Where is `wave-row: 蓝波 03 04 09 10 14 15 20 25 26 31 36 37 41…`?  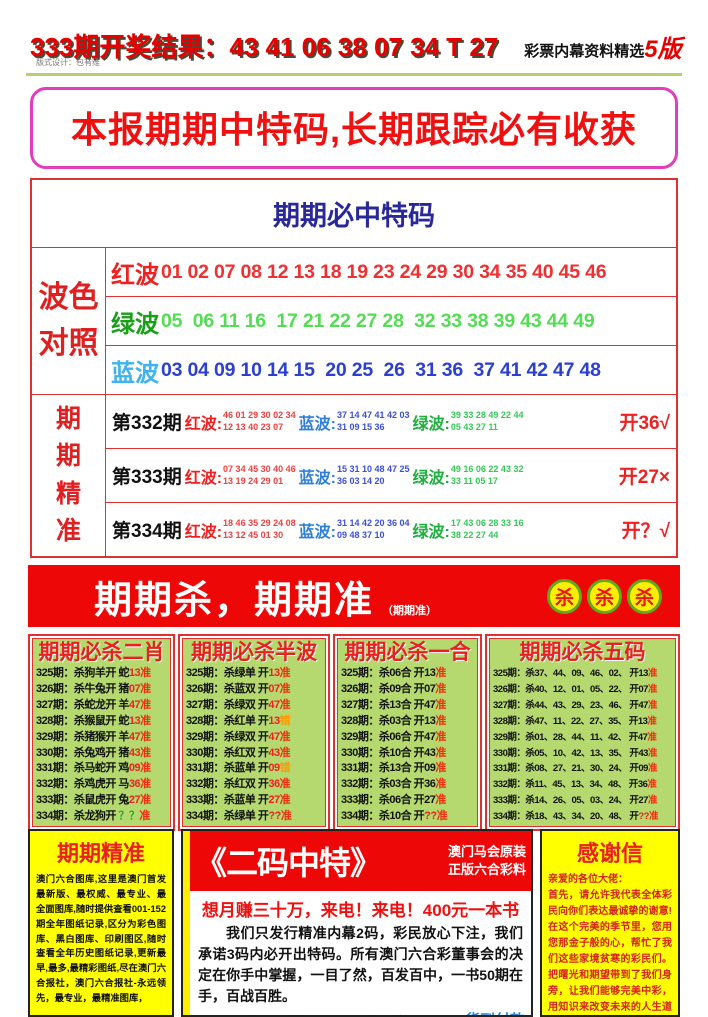 wave-row: 蓝波 03 04 09 10 14 15 20 25 26 31 36 37 41… is located at coordinates (391, 369).